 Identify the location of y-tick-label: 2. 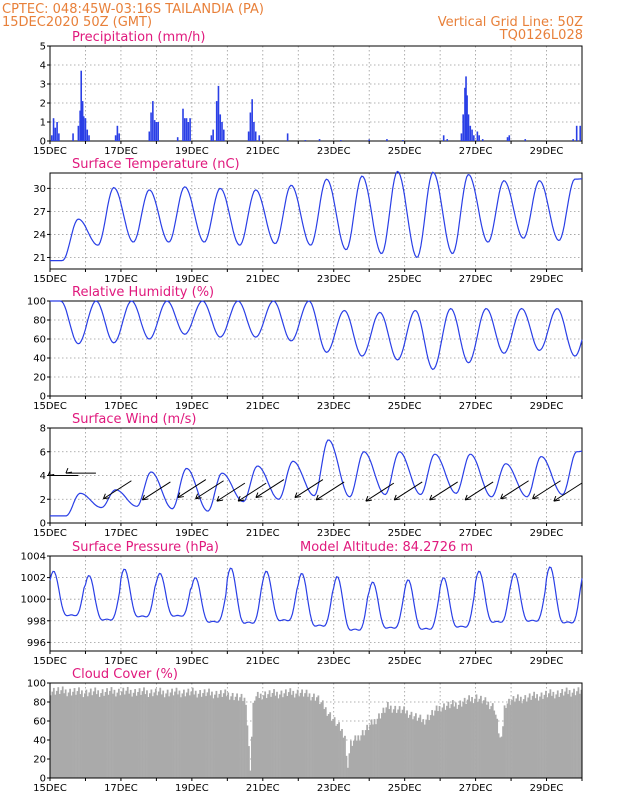
(43, 500).